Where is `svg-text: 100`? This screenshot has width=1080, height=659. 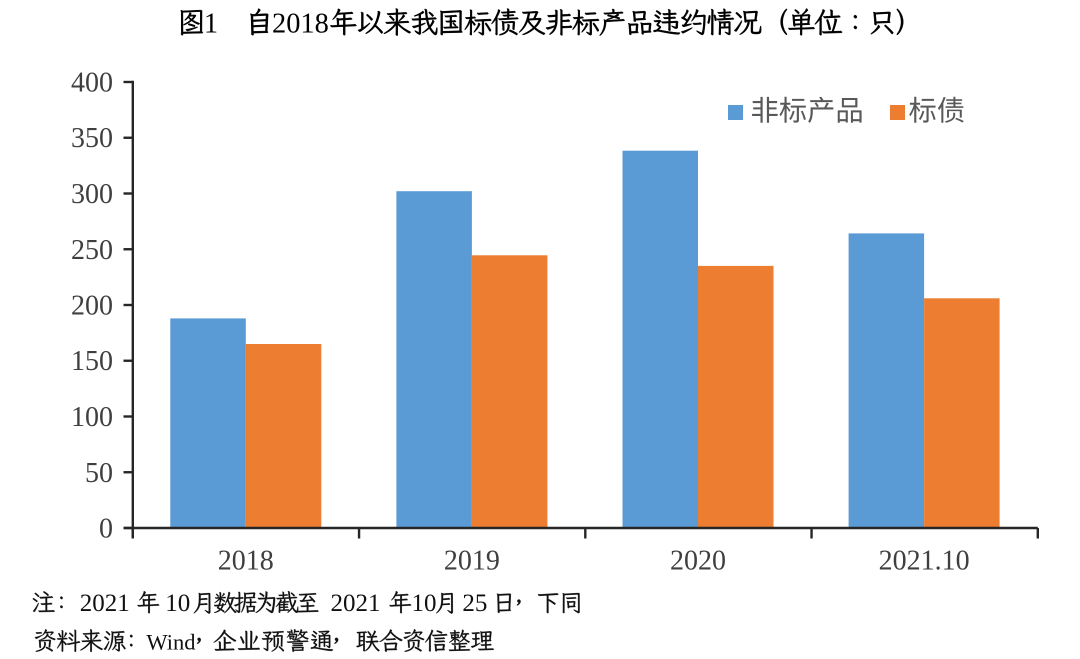 svg-text: 100 is located at coordinates (92, 417).